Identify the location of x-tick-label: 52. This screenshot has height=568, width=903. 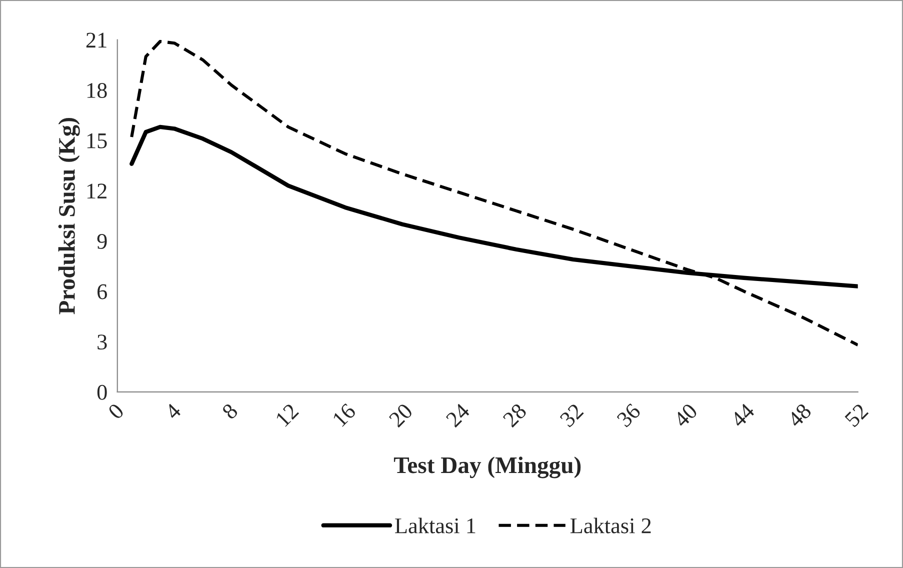
(856, 415).